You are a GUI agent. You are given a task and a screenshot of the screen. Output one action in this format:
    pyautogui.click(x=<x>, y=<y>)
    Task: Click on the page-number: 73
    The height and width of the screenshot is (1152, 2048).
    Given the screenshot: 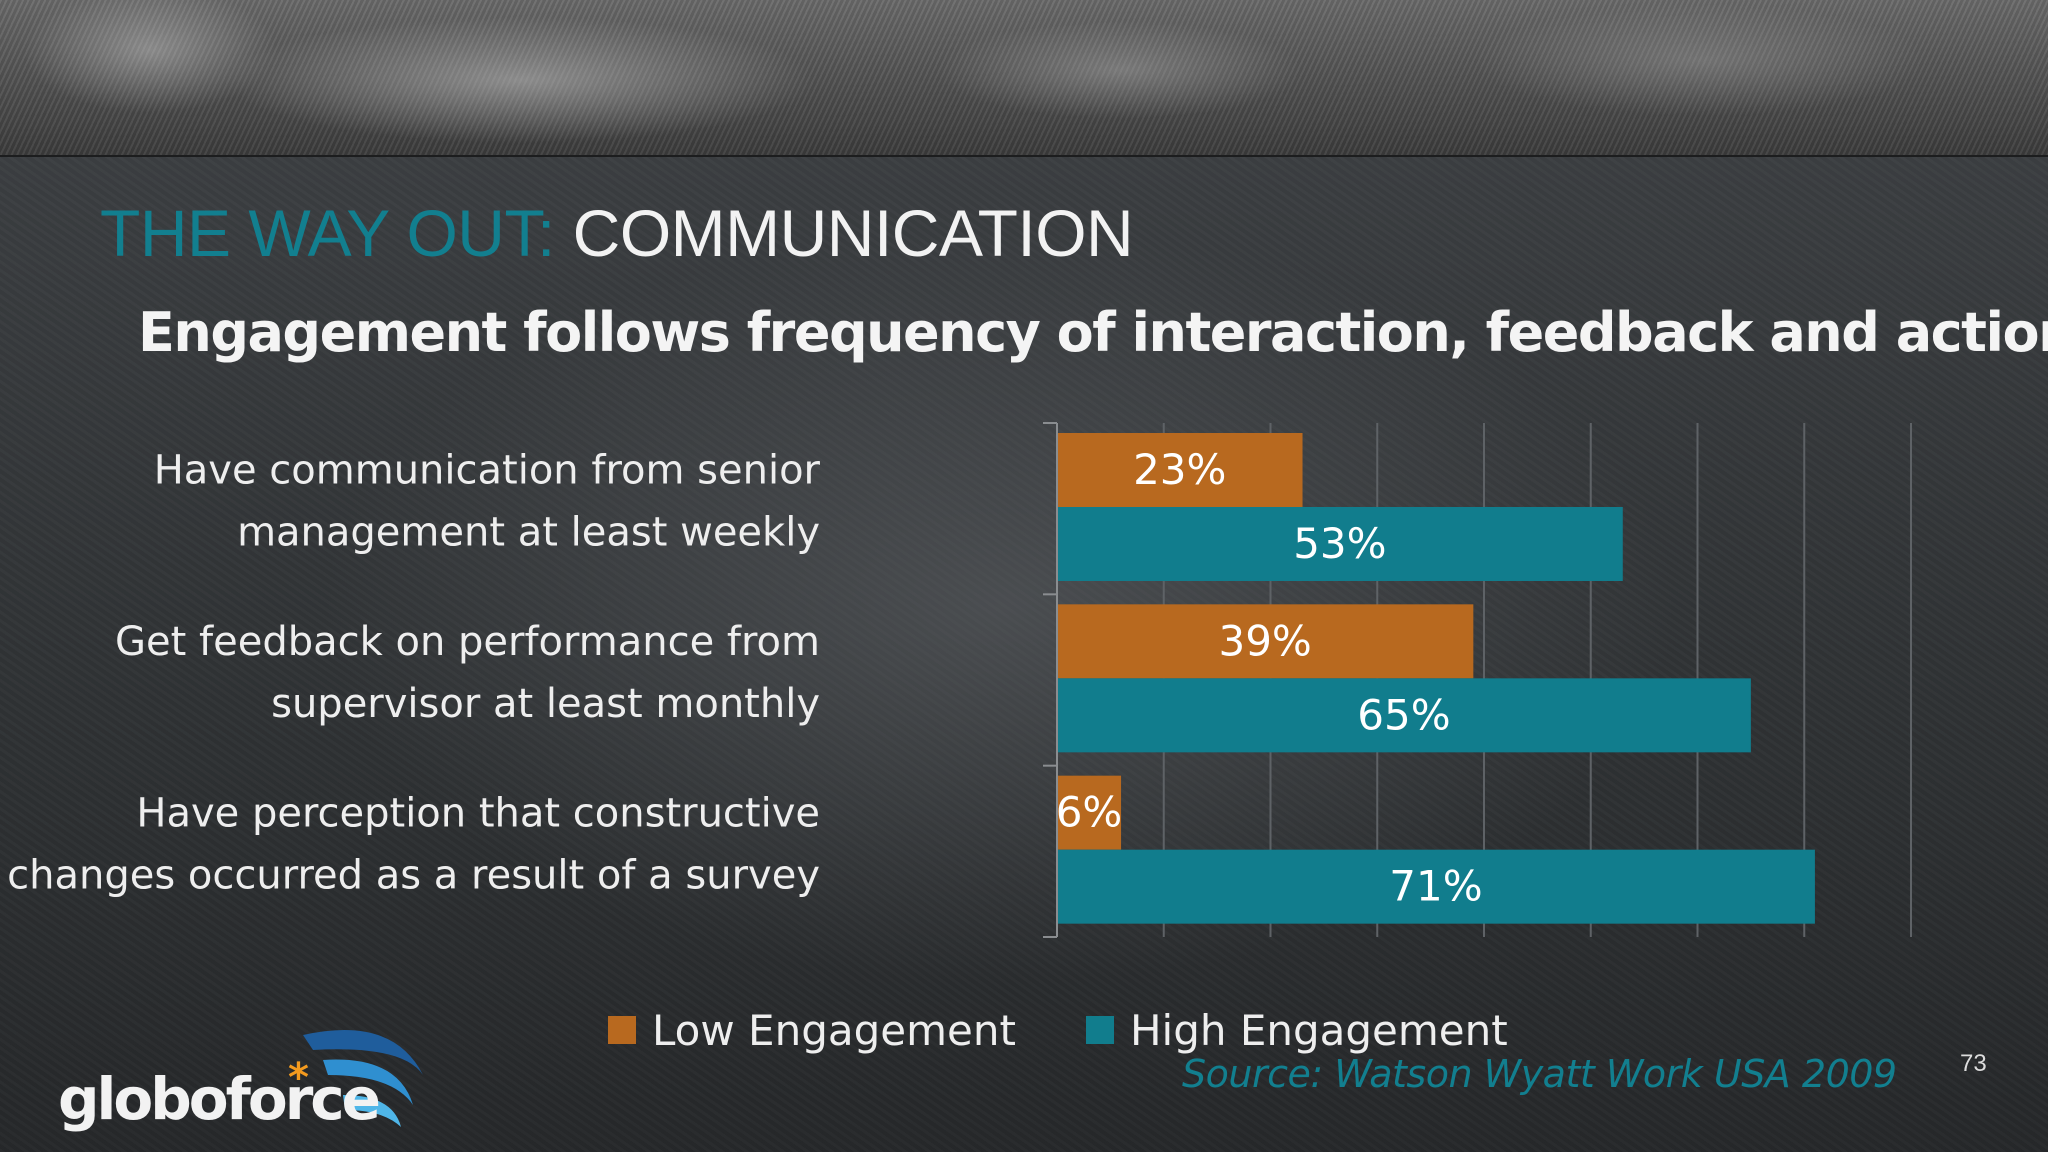 What is the action you would take?
    pyautogui.click(x=1973, y=1063)
    